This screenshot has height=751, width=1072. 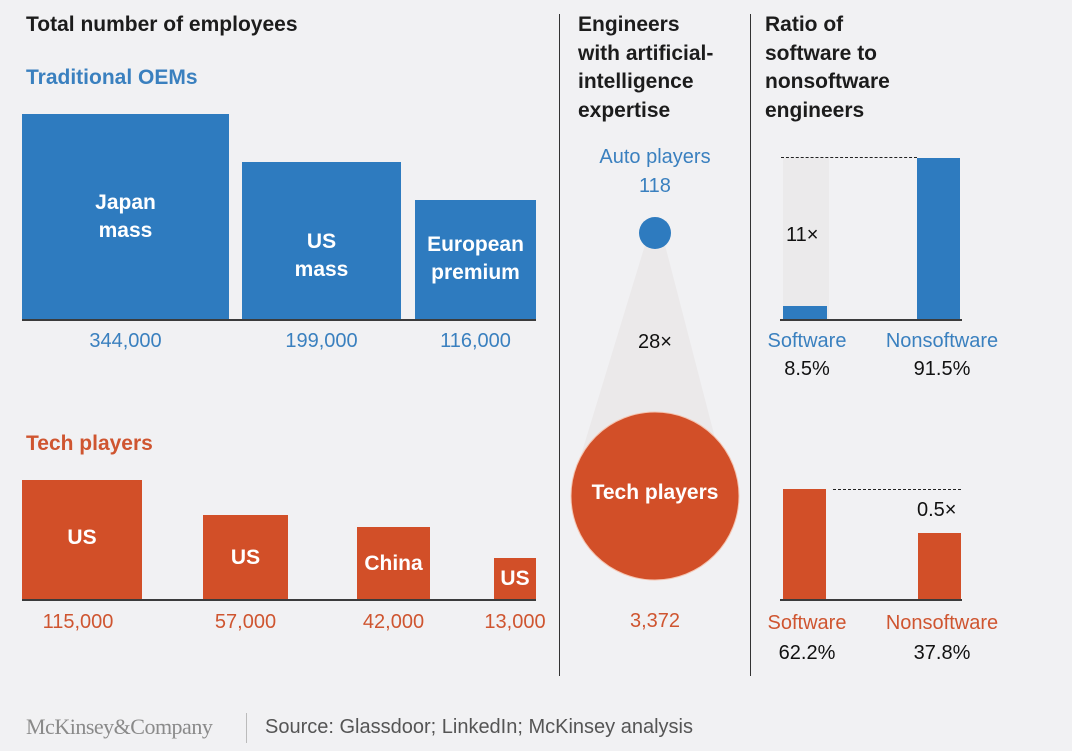 I want to click on bar-tech-china: China, so click(x=393, y=563).